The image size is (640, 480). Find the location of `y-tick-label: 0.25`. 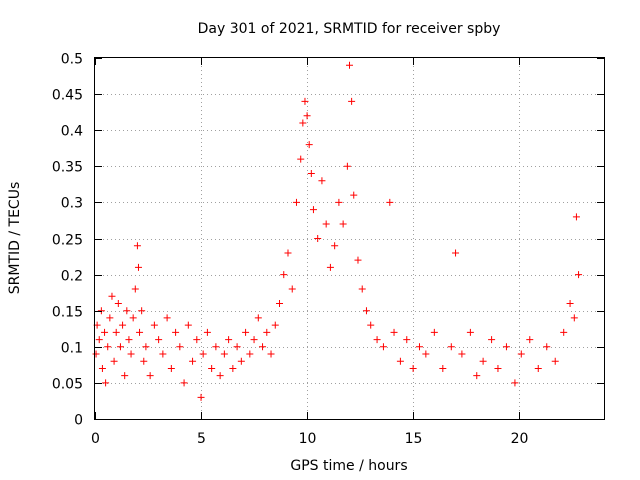

y-tick-label: 0.25 is located at coordinates (67, 241).